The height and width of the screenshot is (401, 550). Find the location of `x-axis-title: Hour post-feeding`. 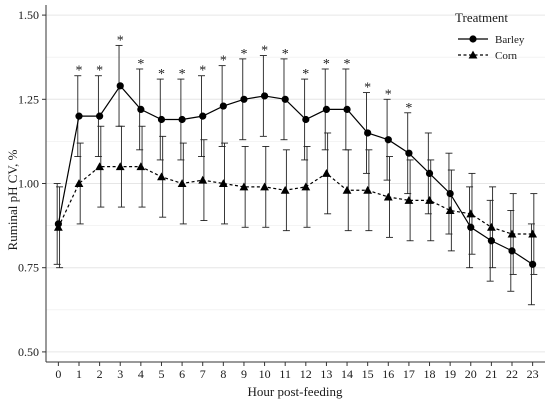

x-axis-title: Hour post-feeding is located at coordinates (295, 391).